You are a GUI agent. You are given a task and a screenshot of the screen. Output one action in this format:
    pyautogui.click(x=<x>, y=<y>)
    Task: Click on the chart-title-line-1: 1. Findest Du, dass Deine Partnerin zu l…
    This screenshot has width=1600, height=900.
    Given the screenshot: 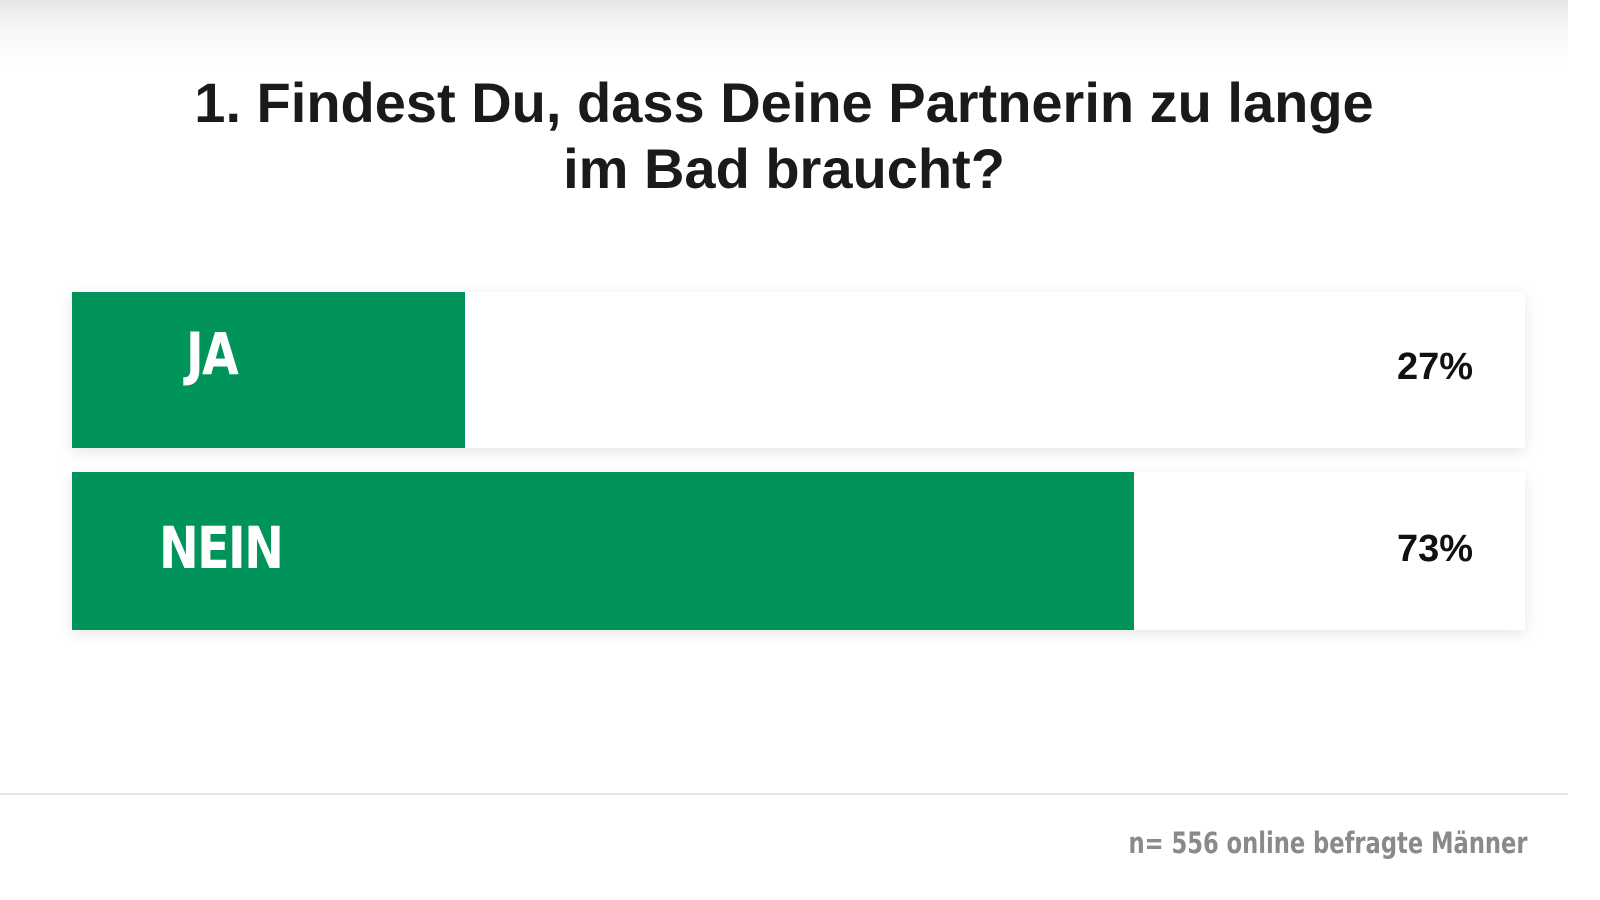 What is the action you would take?
    pyautogui.click(x=784, y=102)
    